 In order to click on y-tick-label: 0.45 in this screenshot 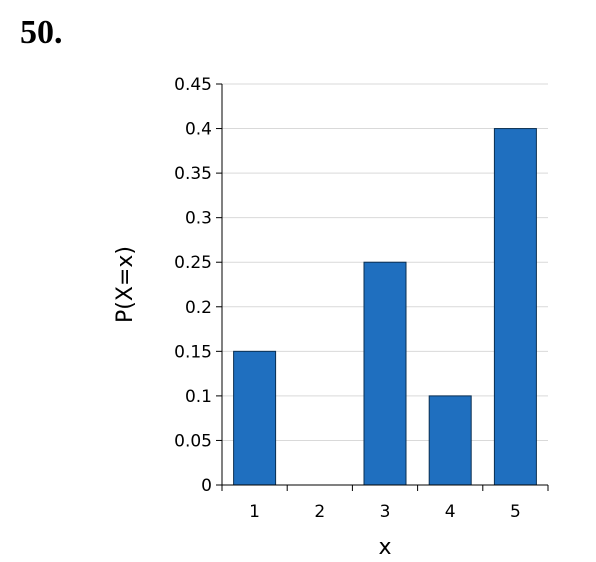, I will do `click(193, 85)`.